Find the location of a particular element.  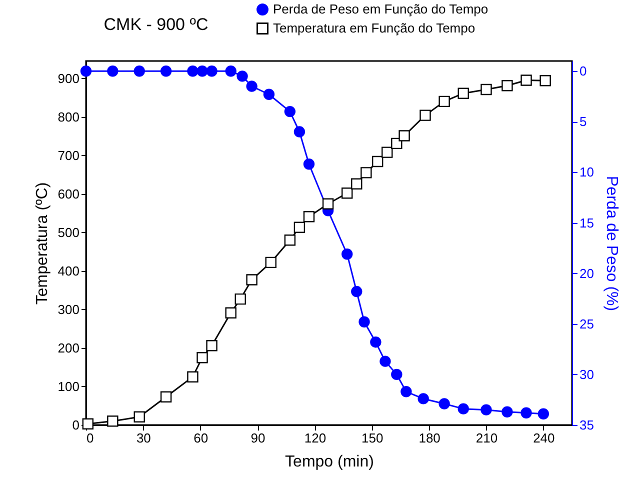

x-tick-label: 150 is located at coordinates (373, 438).